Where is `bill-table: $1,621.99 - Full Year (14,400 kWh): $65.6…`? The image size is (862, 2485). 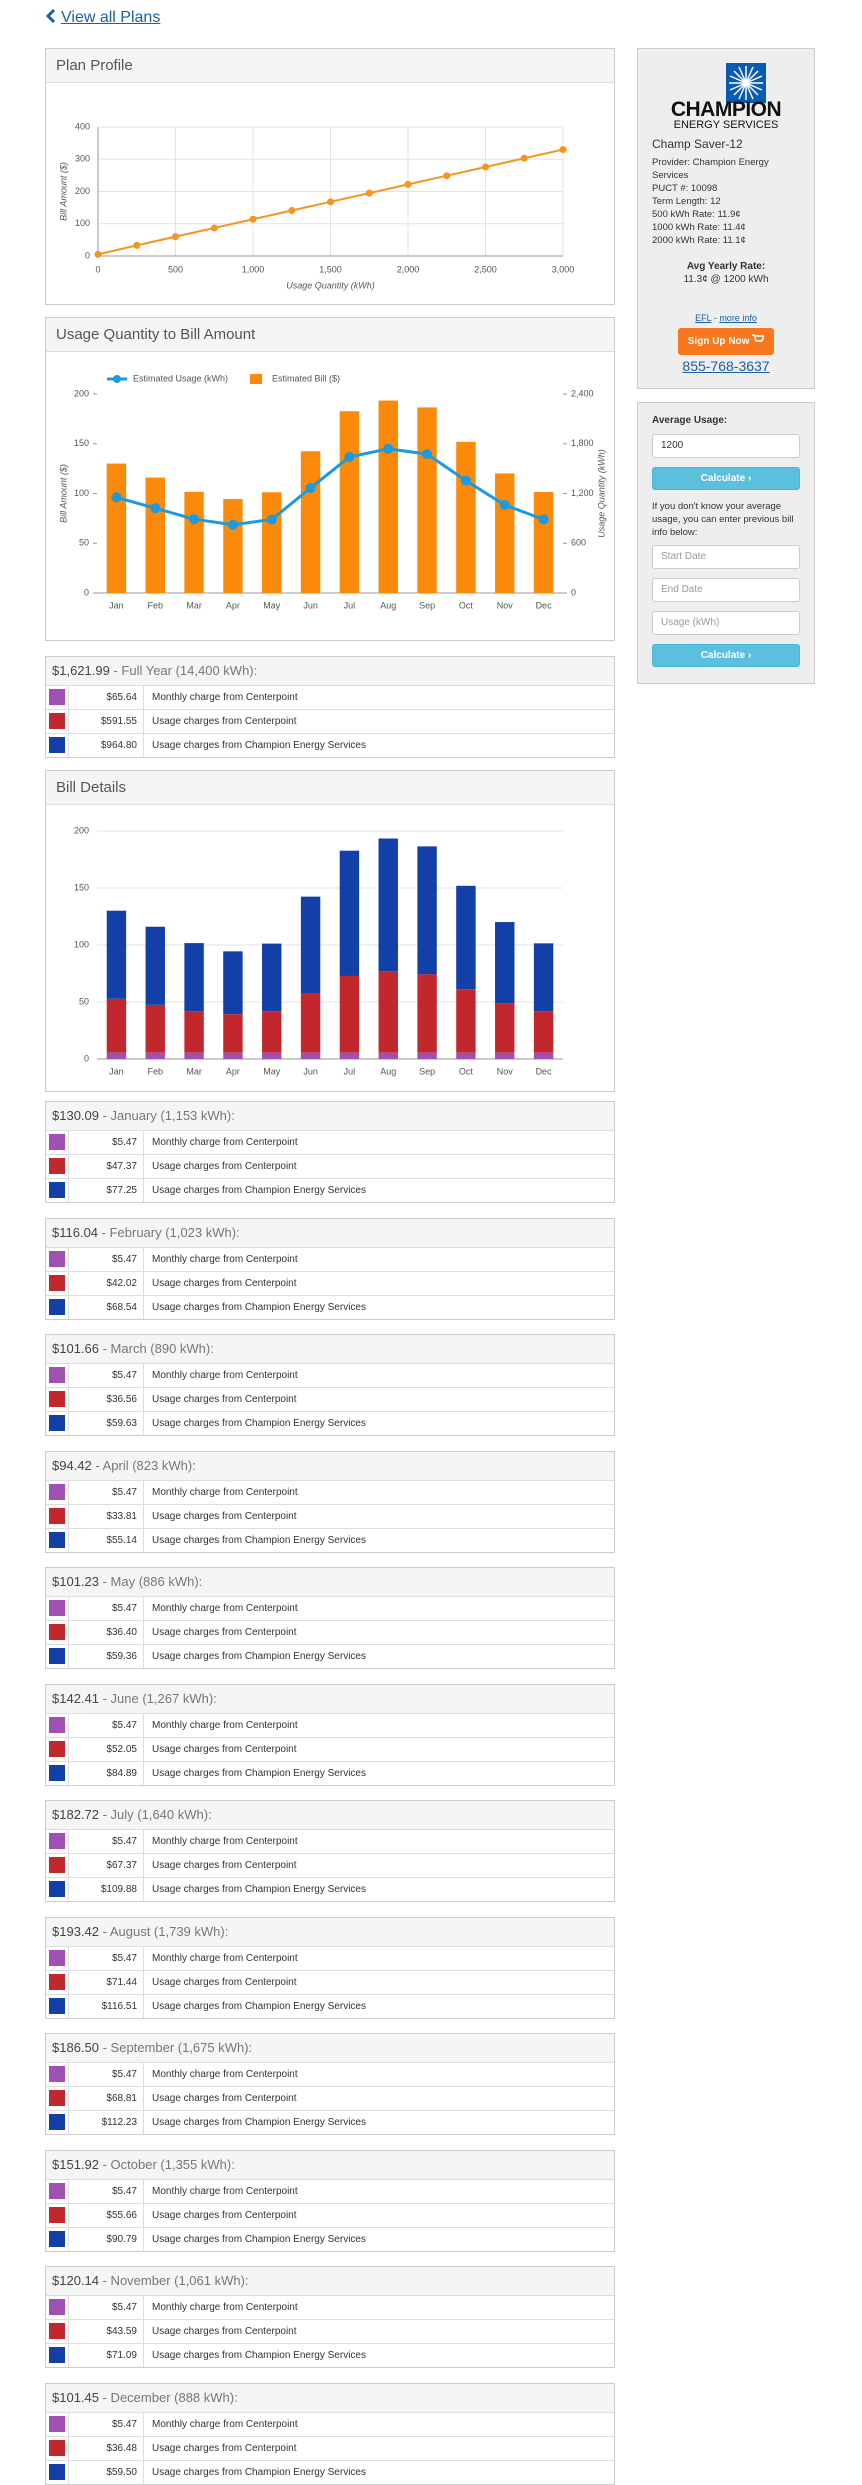
bill-table: $1,621.99 - Full Year (14,400 kWh): $65.6… is located at coordinates (330, 707).